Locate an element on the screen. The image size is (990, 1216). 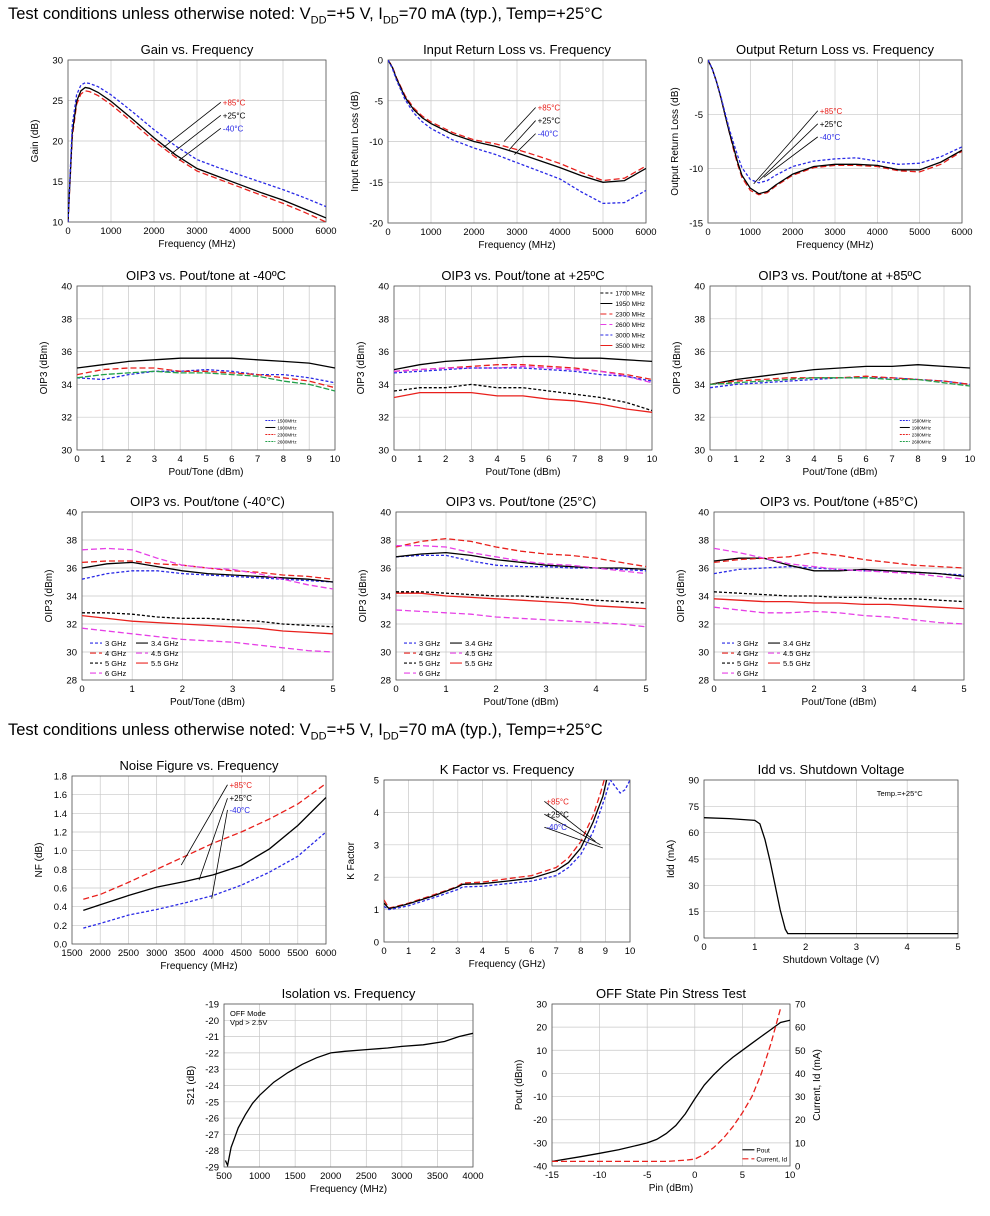
legend-label: 5.5 GHz is located at coordinates (479, 663).